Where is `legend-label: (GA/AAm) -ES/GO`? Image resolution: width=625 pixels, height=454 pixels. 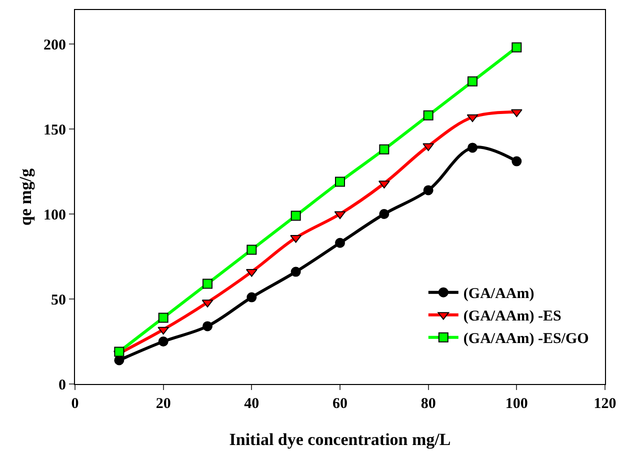
legend-label: (GA/AAm) -ES/GO is located at coordinates (526, 339).